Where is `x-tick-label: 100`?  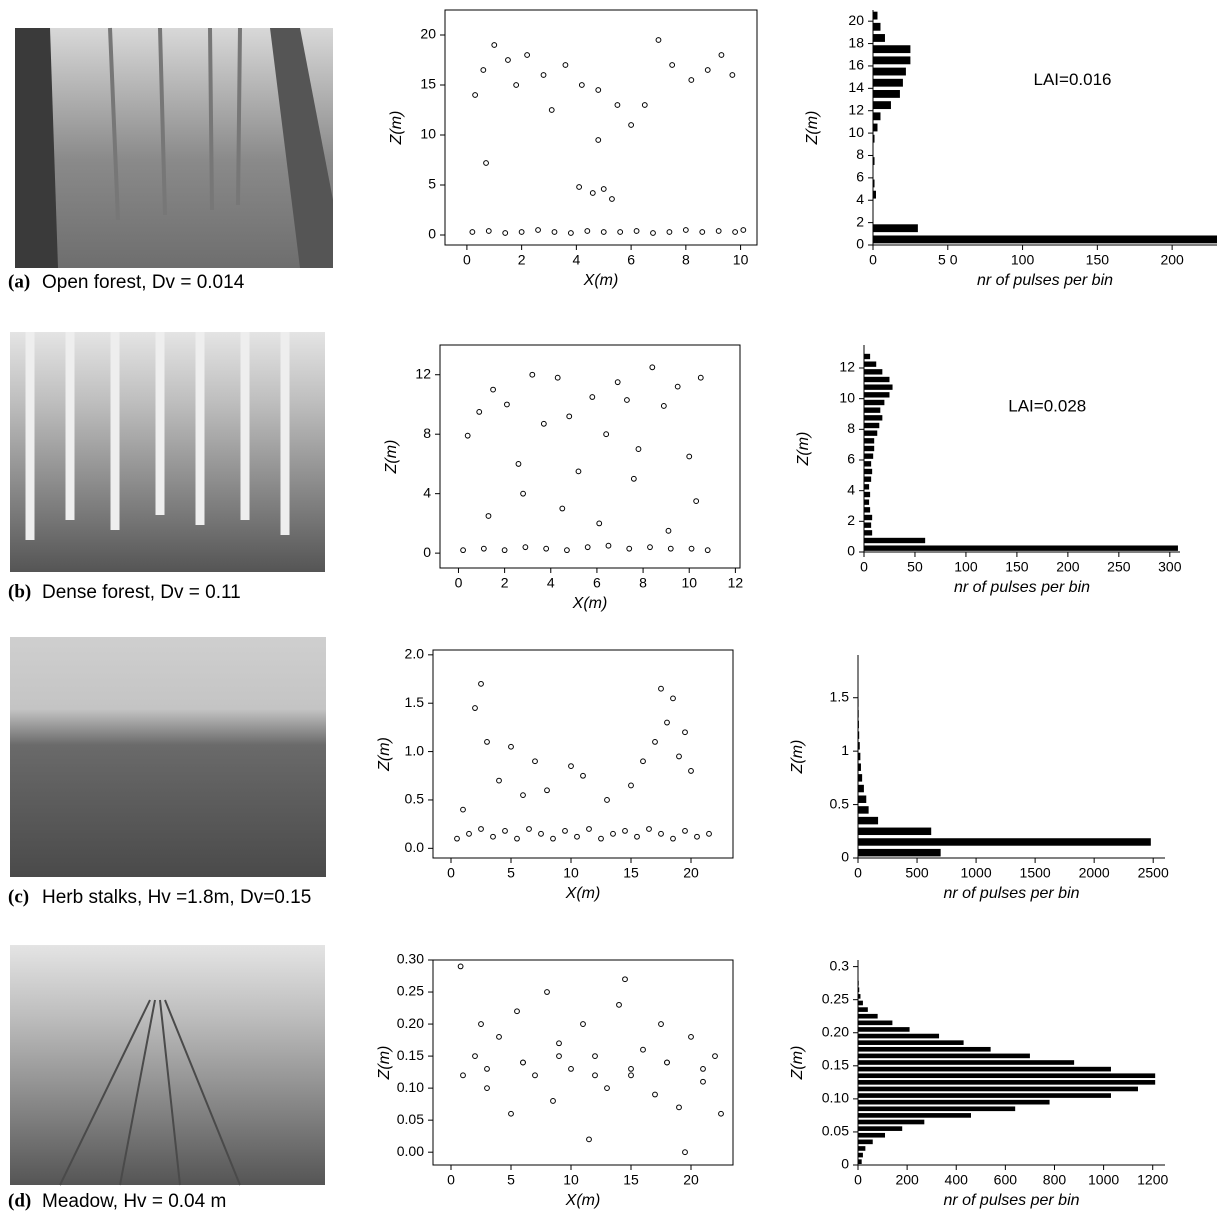
x-tick-label: 100 is located at coordinates (1023, 260).